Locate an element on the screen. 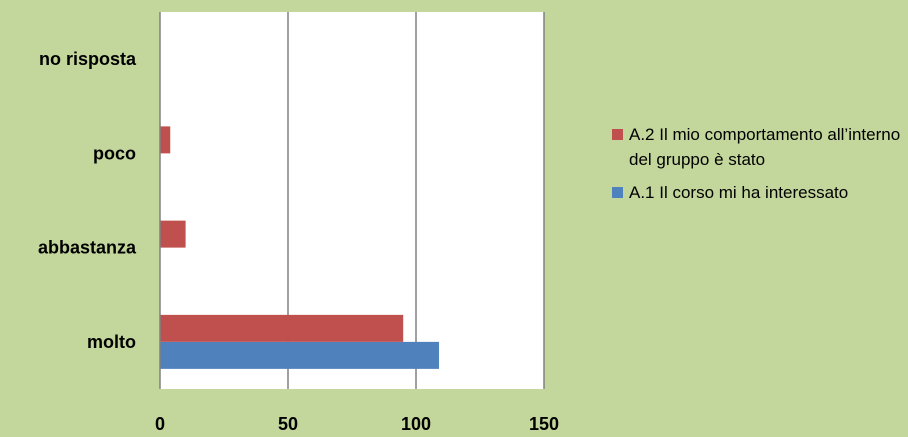 The width and height of the screenshot is (908, 437). bar-2-poco is located at coordinates (165, 140).